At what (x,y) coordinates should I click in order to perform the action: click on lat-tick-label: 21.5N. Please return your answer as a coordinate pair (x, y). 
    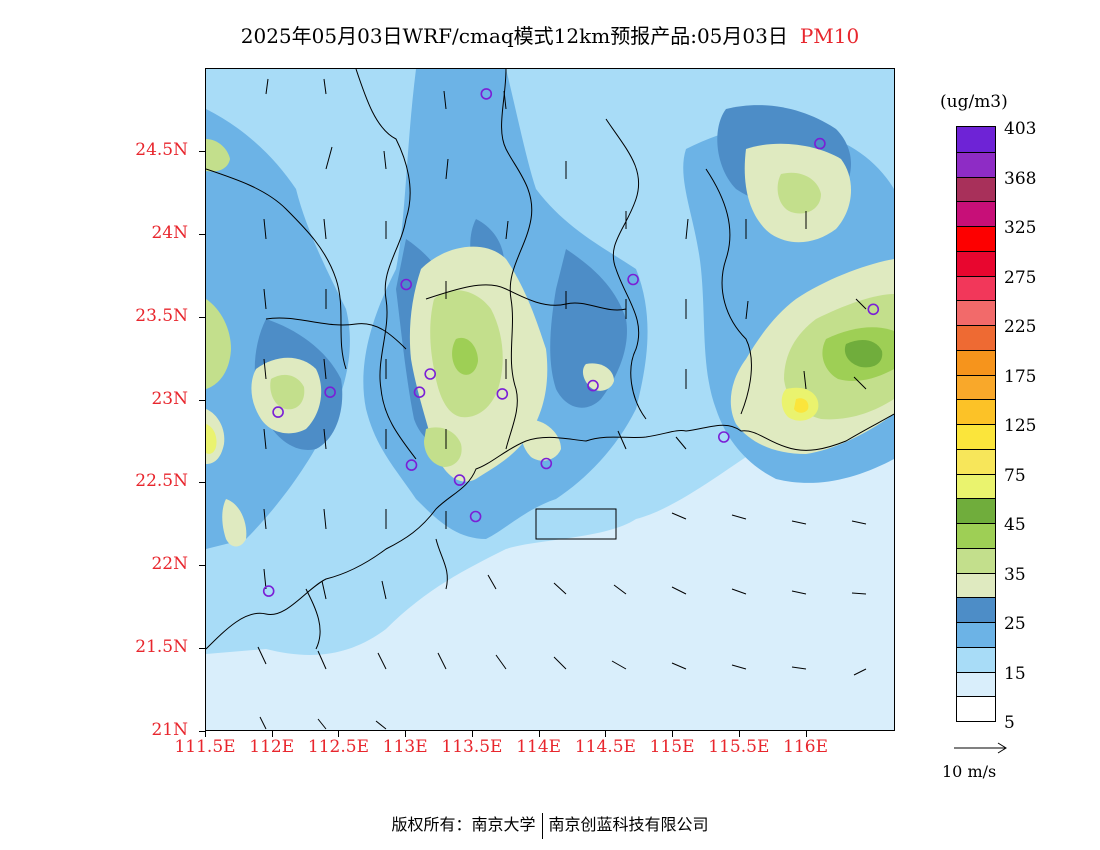
    Looking at the image, I should click on (161, 647).